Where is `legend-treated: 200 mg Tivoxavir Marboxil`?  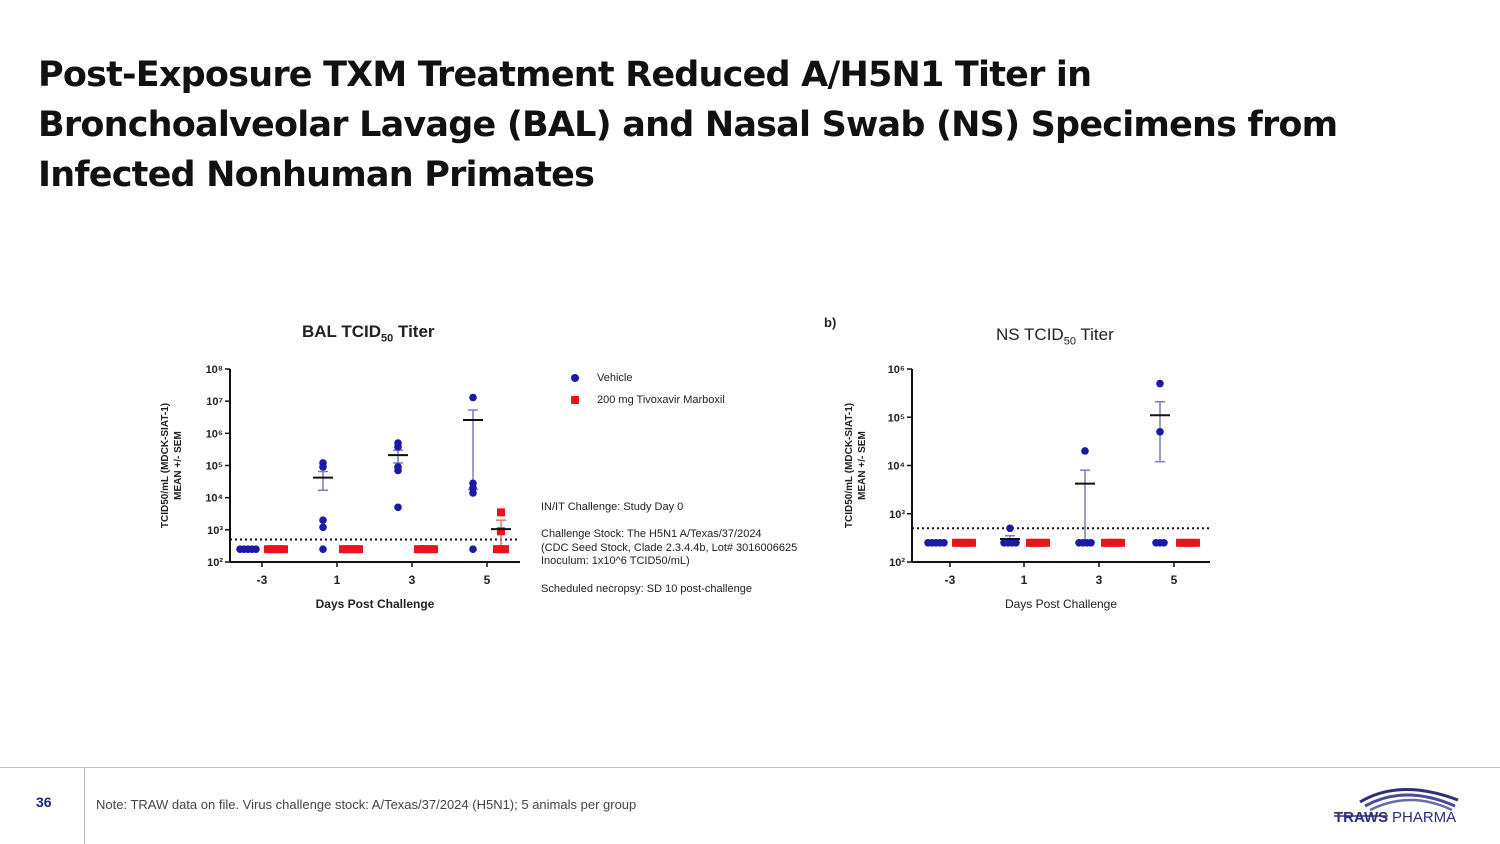
legend-treated: 200 mg Tivoxavir Marboxil is located at coordinates (661, 400).